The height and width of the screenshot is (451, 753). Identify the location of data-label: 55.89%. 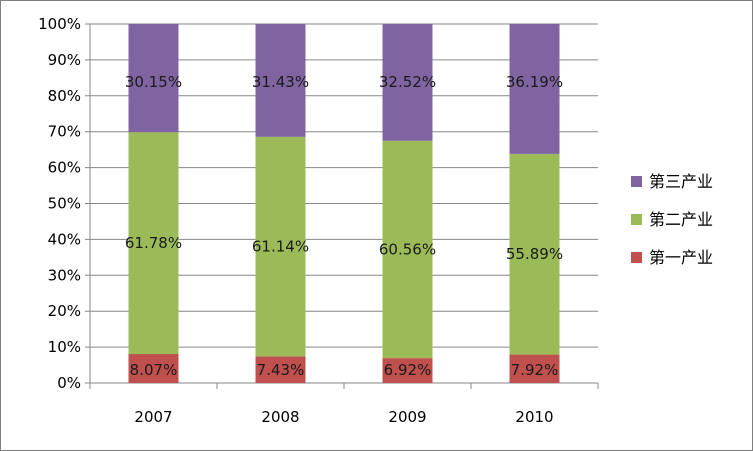
(534, 254).